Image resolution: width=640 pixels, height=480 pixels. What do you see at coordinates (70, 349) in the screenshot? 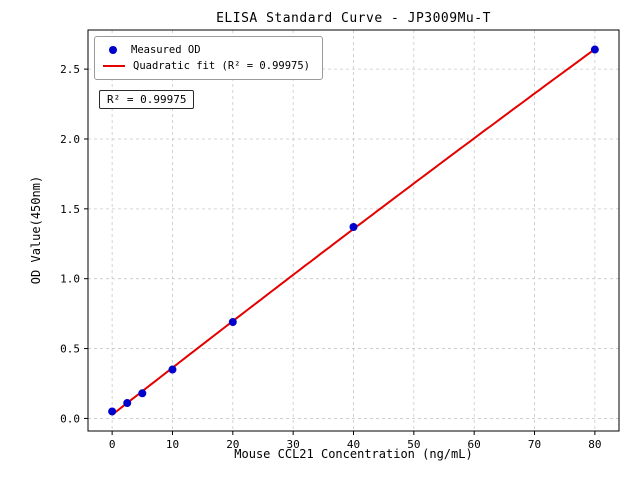
I see `svg-text: 0.5` at bounding box center [70, 349].